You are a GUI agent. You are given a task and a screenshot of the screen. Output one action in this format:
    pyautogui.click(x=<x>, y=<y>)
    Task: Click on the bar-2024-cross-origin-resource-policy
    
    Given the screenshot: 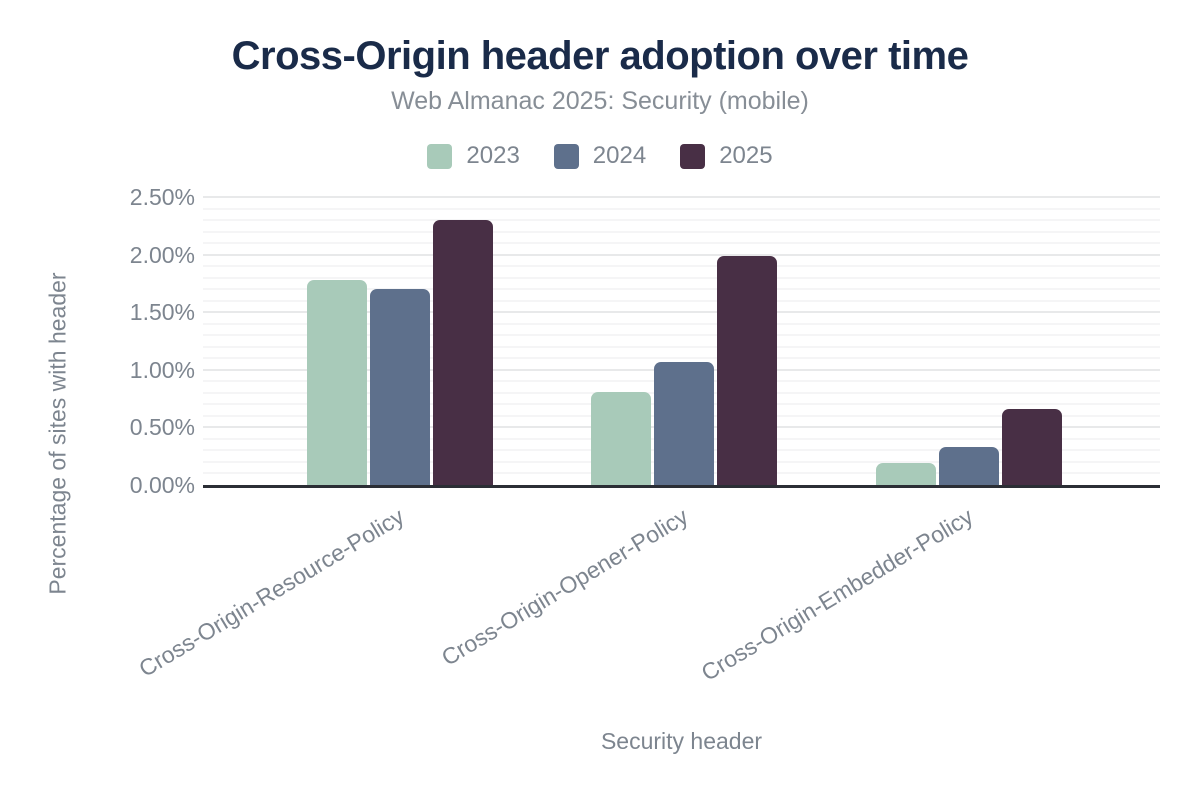 What is the action you would take?
    pyautogui.click(x=400, y=387)
    